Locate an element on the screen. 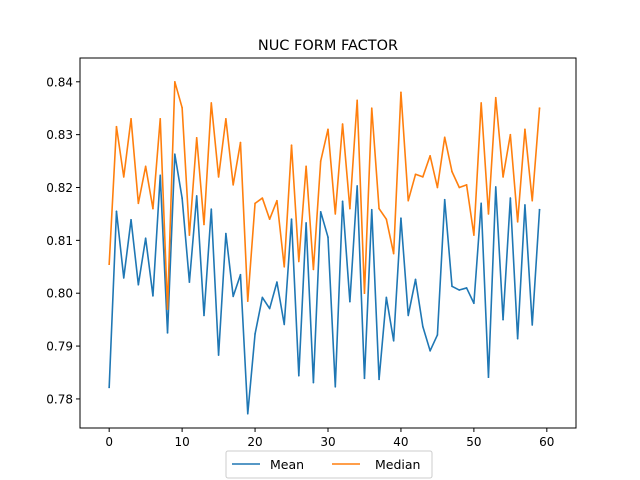  x-tick-label: 40 is located at coordinates (400, 442).